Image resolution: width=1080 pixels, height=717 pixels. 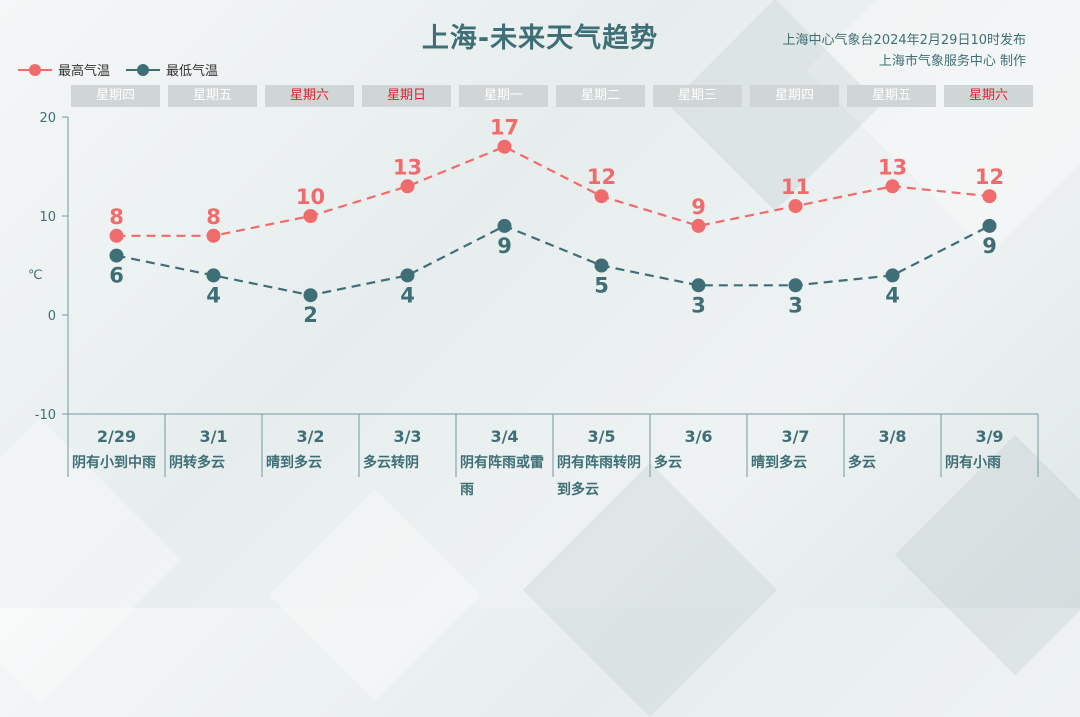 I want to click on legend-swatch-high, so click(x=35, y=69).